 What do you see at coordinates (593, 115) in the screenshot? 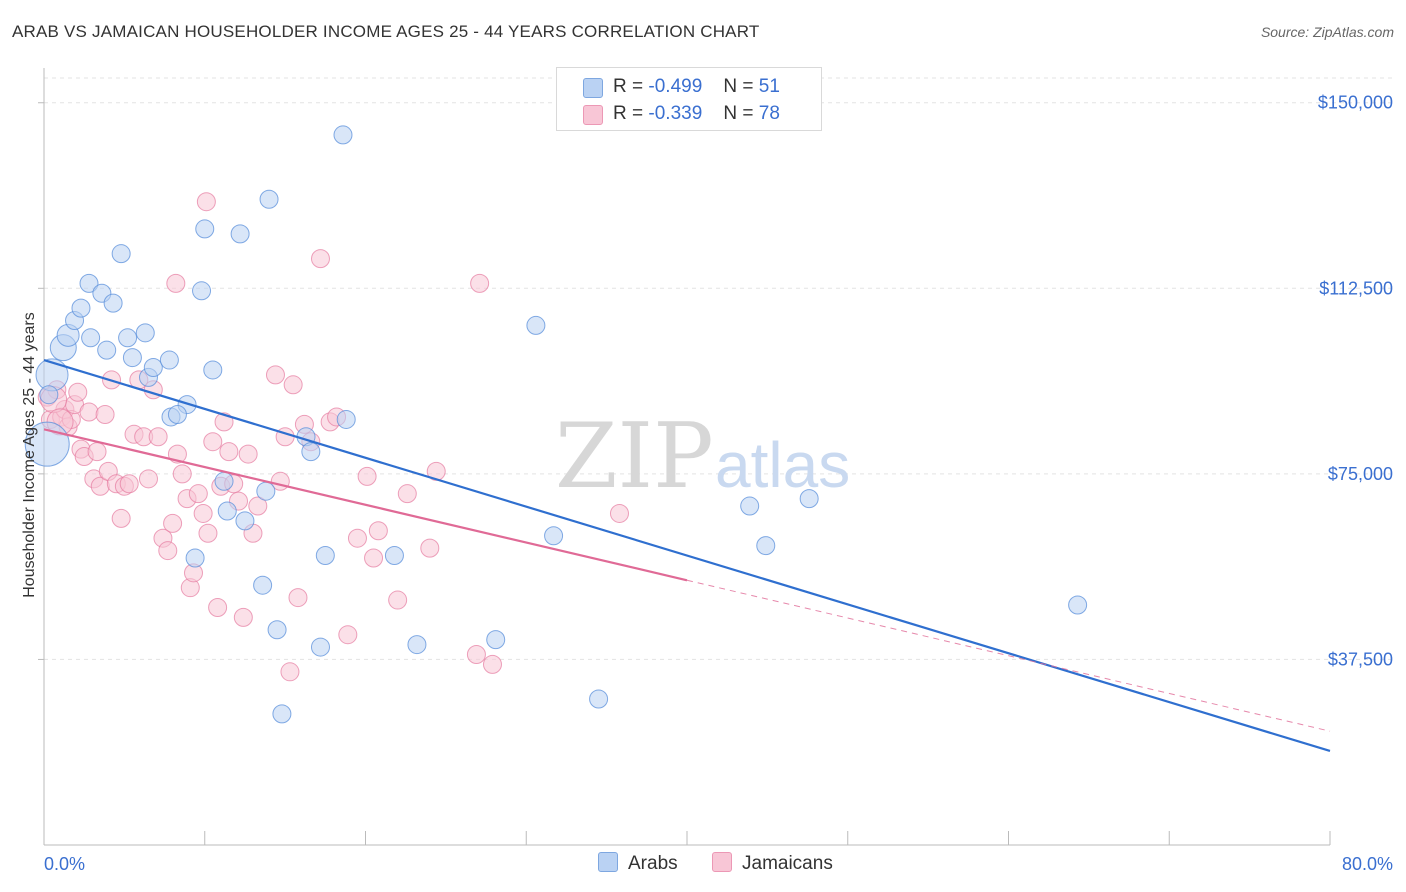
I see `legend-swatch-jamaicans` at bounding box center [593, 115].